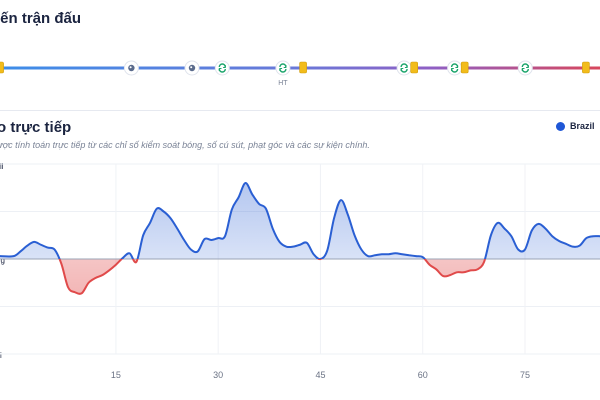  I want to click on legend-label-brazil: Brazil, so click(582, 126).